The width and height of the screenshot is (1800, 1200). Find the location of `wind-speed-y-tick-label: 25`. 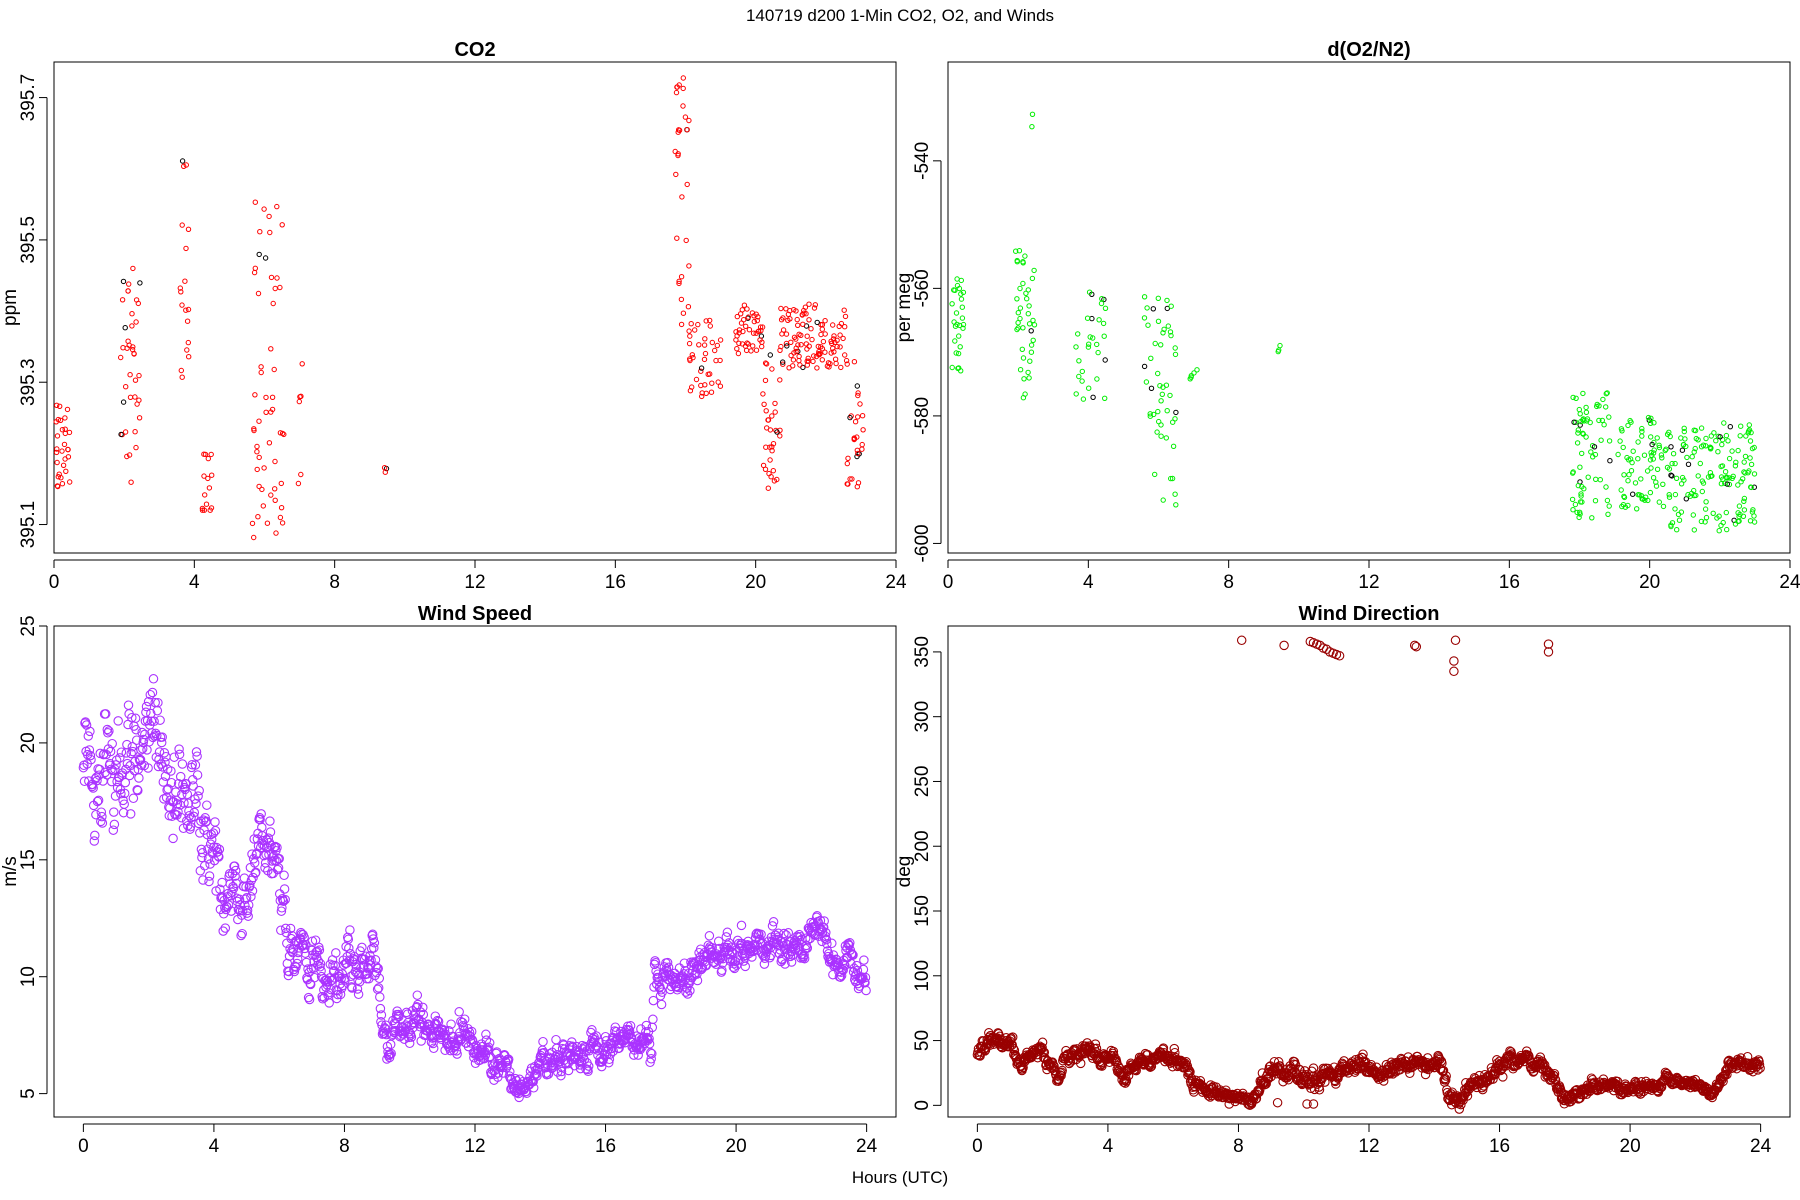

wind-speed-y-tick-label: 25 is located at coordinates (28, 625).